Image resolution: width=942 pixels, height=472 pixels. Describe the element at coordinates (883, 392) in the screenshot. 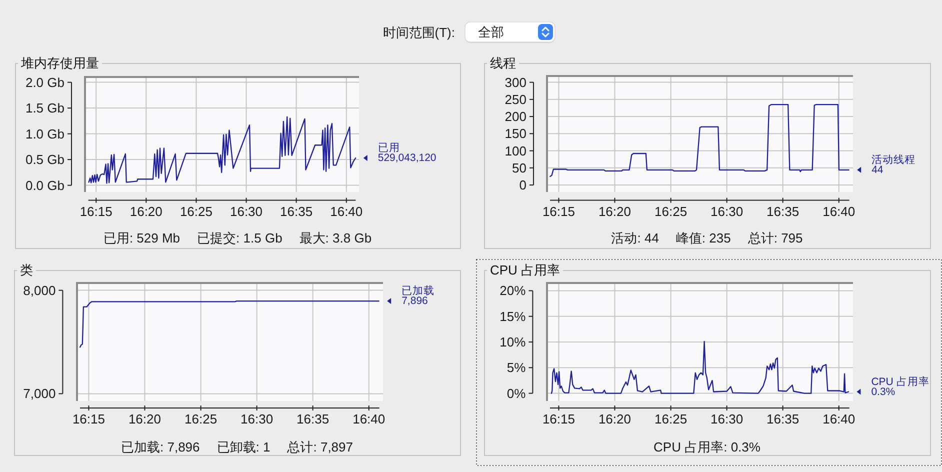

I see `annotation: 0.3%` at that location.